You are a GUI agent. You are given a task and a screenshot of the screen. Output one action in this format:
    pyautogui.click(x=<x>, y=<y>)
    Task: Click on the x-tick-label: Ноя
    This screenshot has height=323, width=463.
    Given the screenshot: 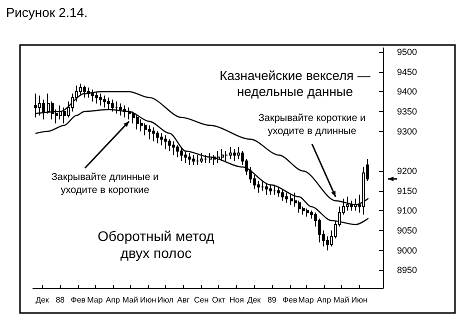 What is the action you would take?
    pyautogui.click(x=236, y=300)
    